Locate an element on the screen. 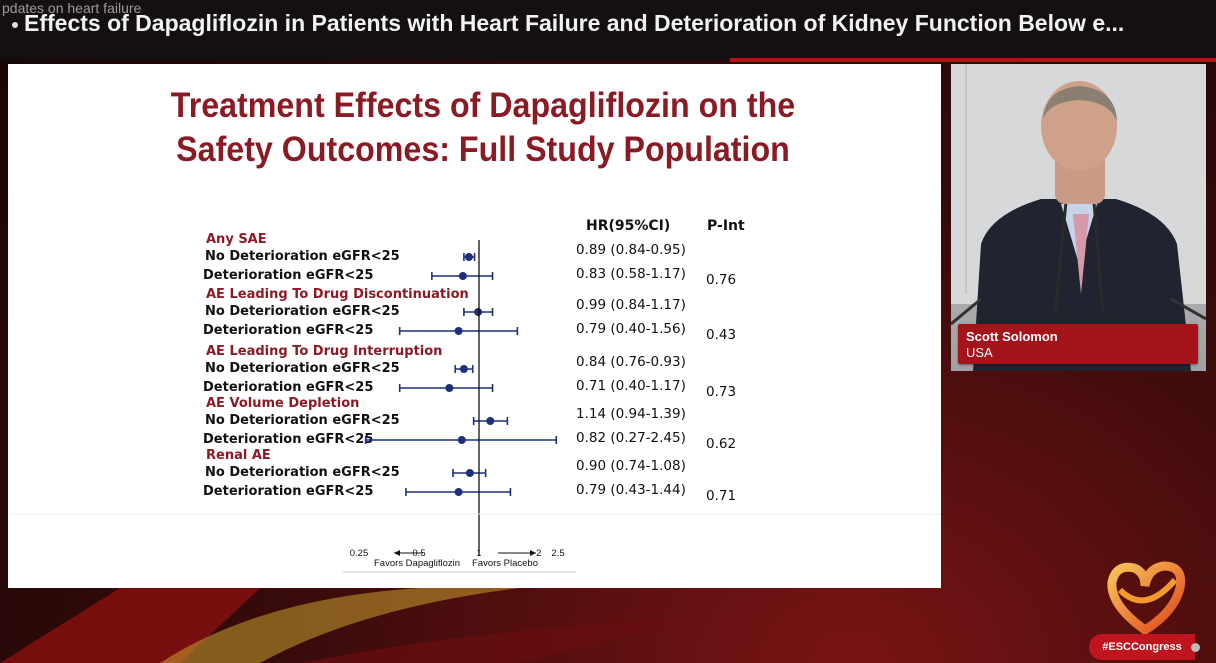 The width and height of the screenshot is (1216, 663). hr-value: 1.14 (0.94-1.39) is located at coordinates (631, 414).